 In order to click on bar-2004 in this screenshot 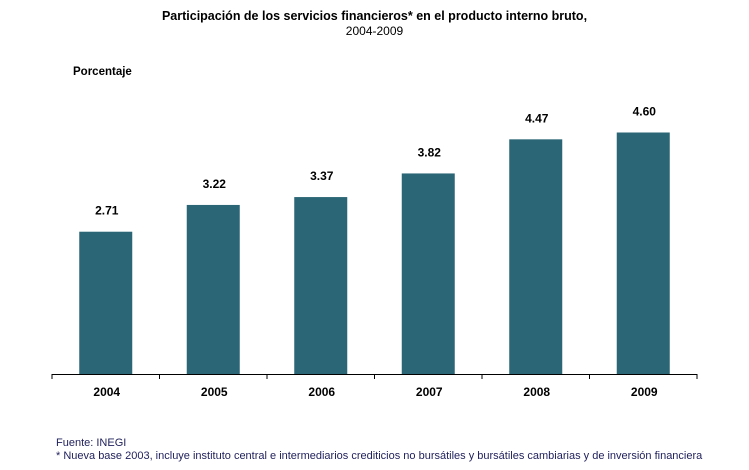, I will do `click(106, 302)`.